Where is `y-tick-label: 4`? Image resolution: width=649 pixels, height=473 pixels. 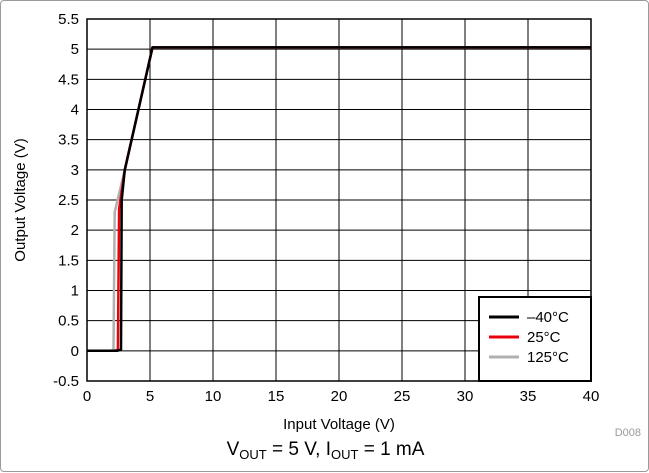 y-tick-label: 4 is located at coordinates (75, 110).